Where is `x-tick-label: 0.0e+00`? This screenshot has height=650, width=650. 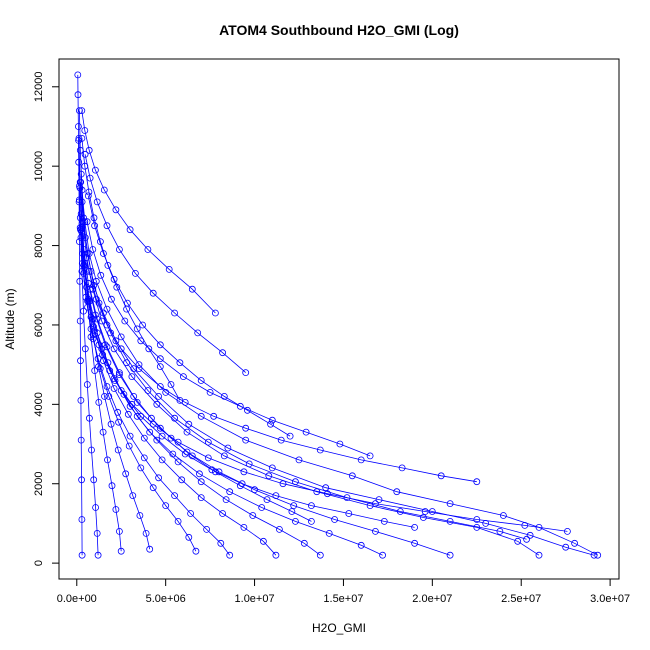
x-tick-label: 0.0e+00 is located at coordinates (77, 599).